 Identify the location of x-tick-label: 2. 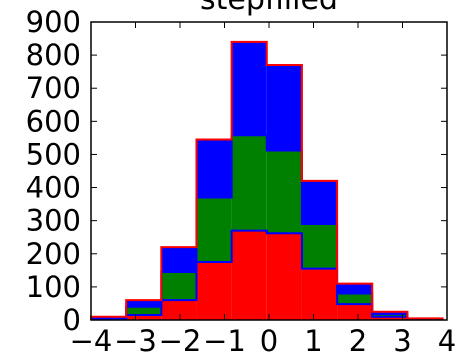
(358, 340).